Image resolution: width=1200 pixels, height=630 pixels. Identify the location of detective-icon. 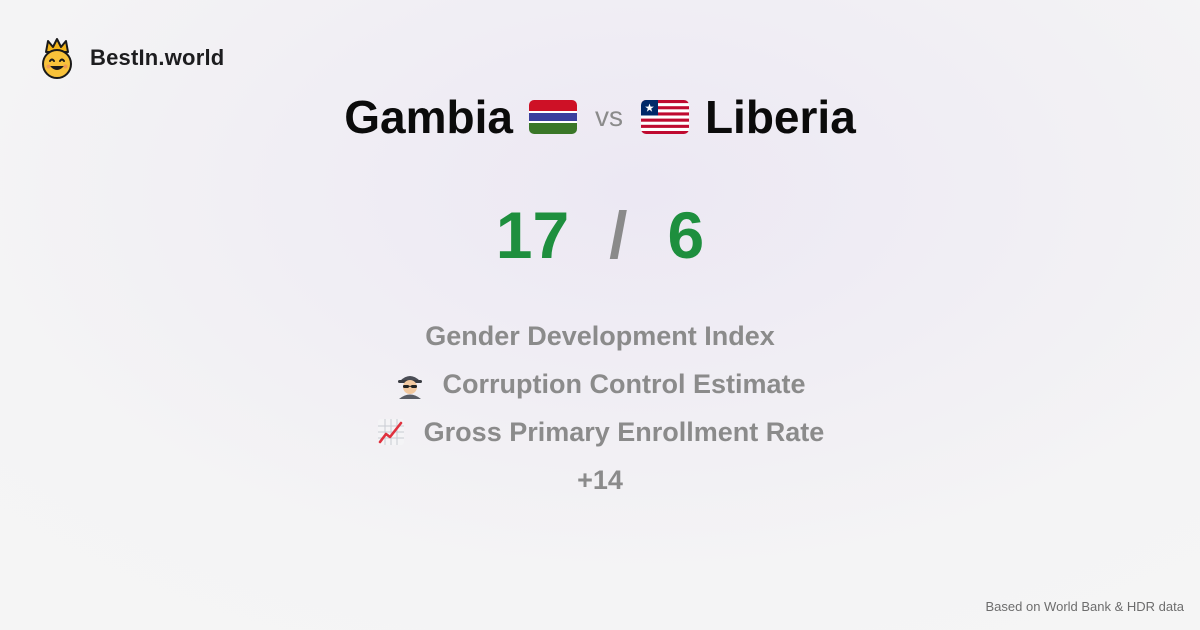
(409, 387).